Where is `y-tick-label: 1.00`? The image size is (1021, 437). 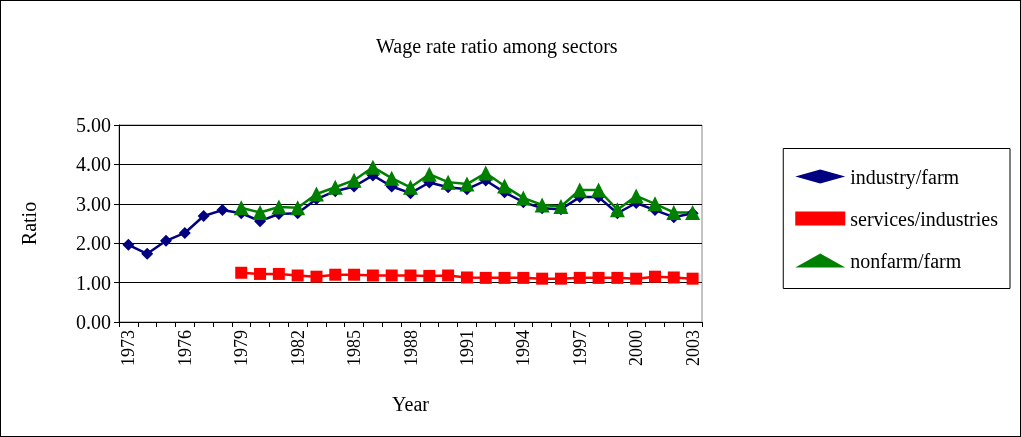
y-tick-label: 1.00 is located at coordinates (93, 282).